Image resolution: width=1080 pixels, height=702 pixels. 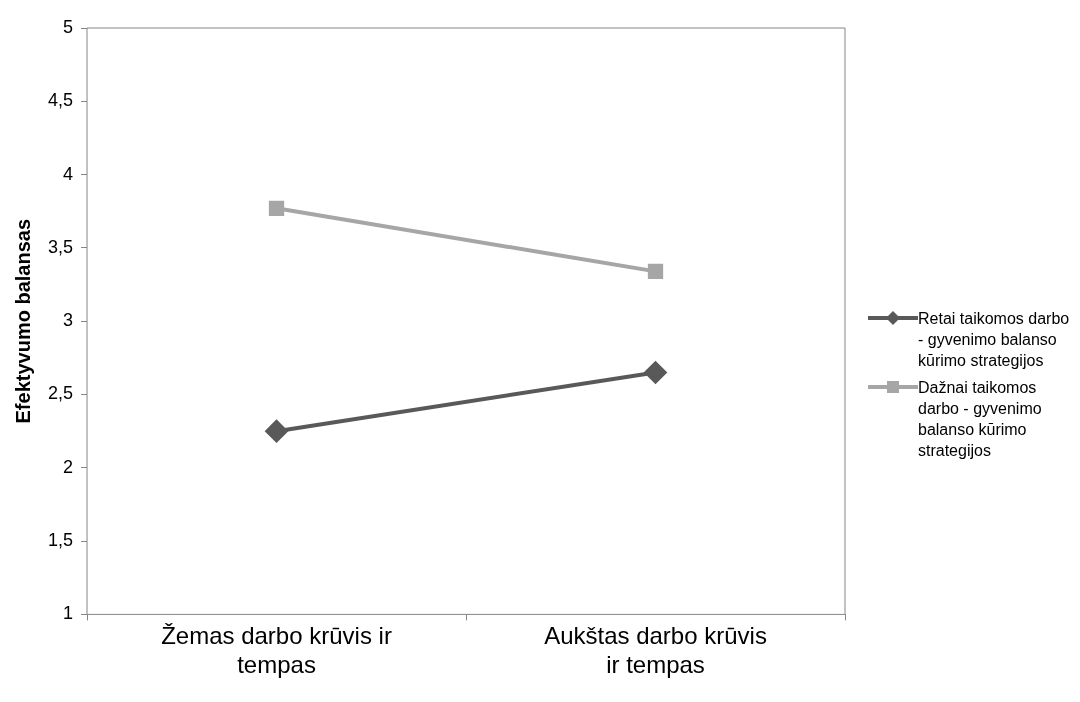 What do you see at coordinates (22, 321) in the screenshot?
I see `y-axis-title: Efektyvumo balansas` at bounding box center [22, 321].